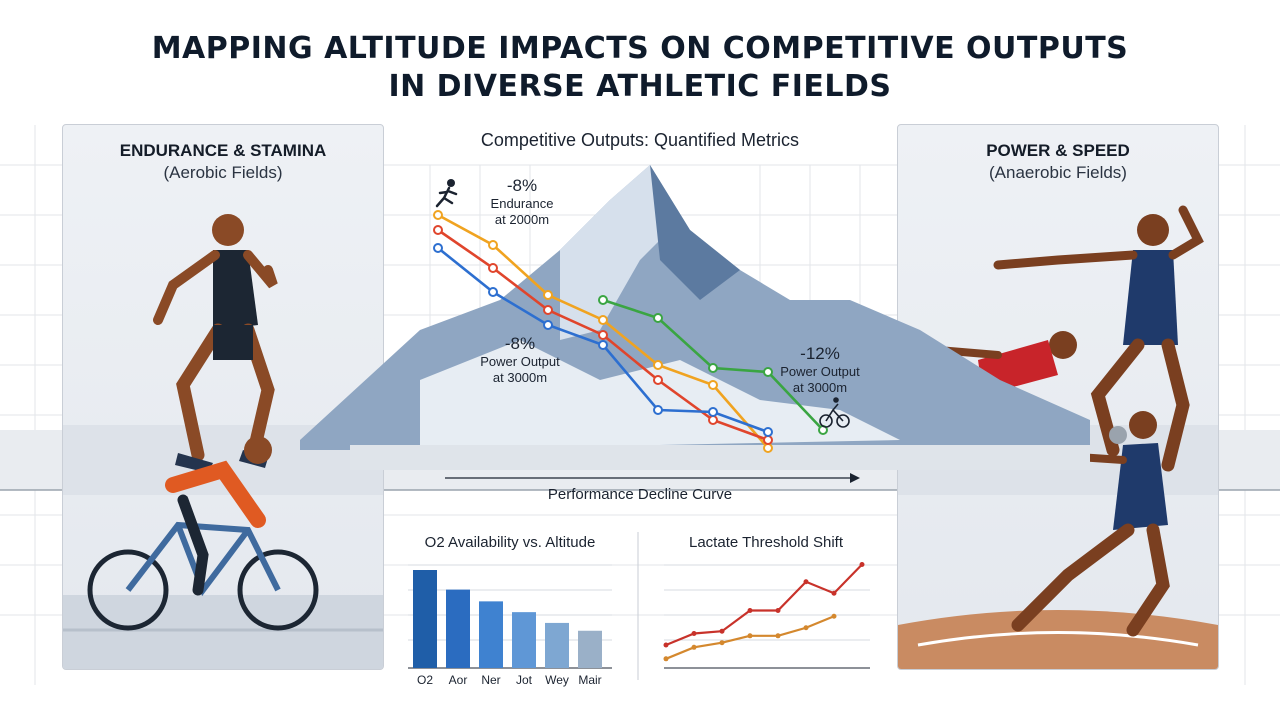 The width and height of the screenshot is (1280, 720). Describe the element at coordinates (203, 533) in the screenshot. I see `cyclist-icon` at that location.